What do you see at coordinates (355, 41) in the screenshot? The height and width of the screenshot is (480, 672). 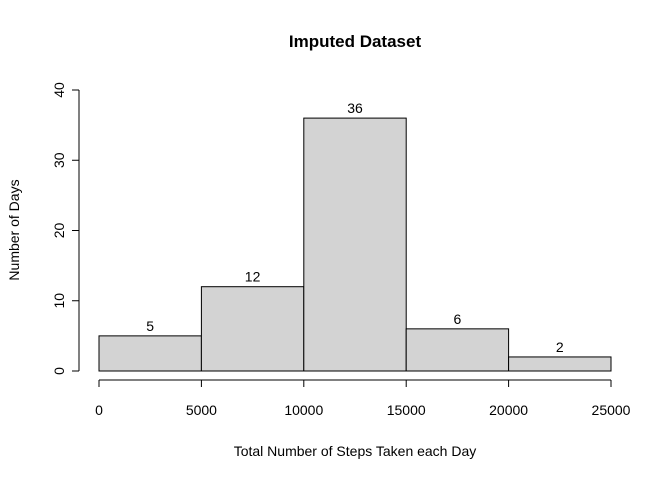 I see `chart-title: Imputed Dataset` at bounding box center [355, 41].